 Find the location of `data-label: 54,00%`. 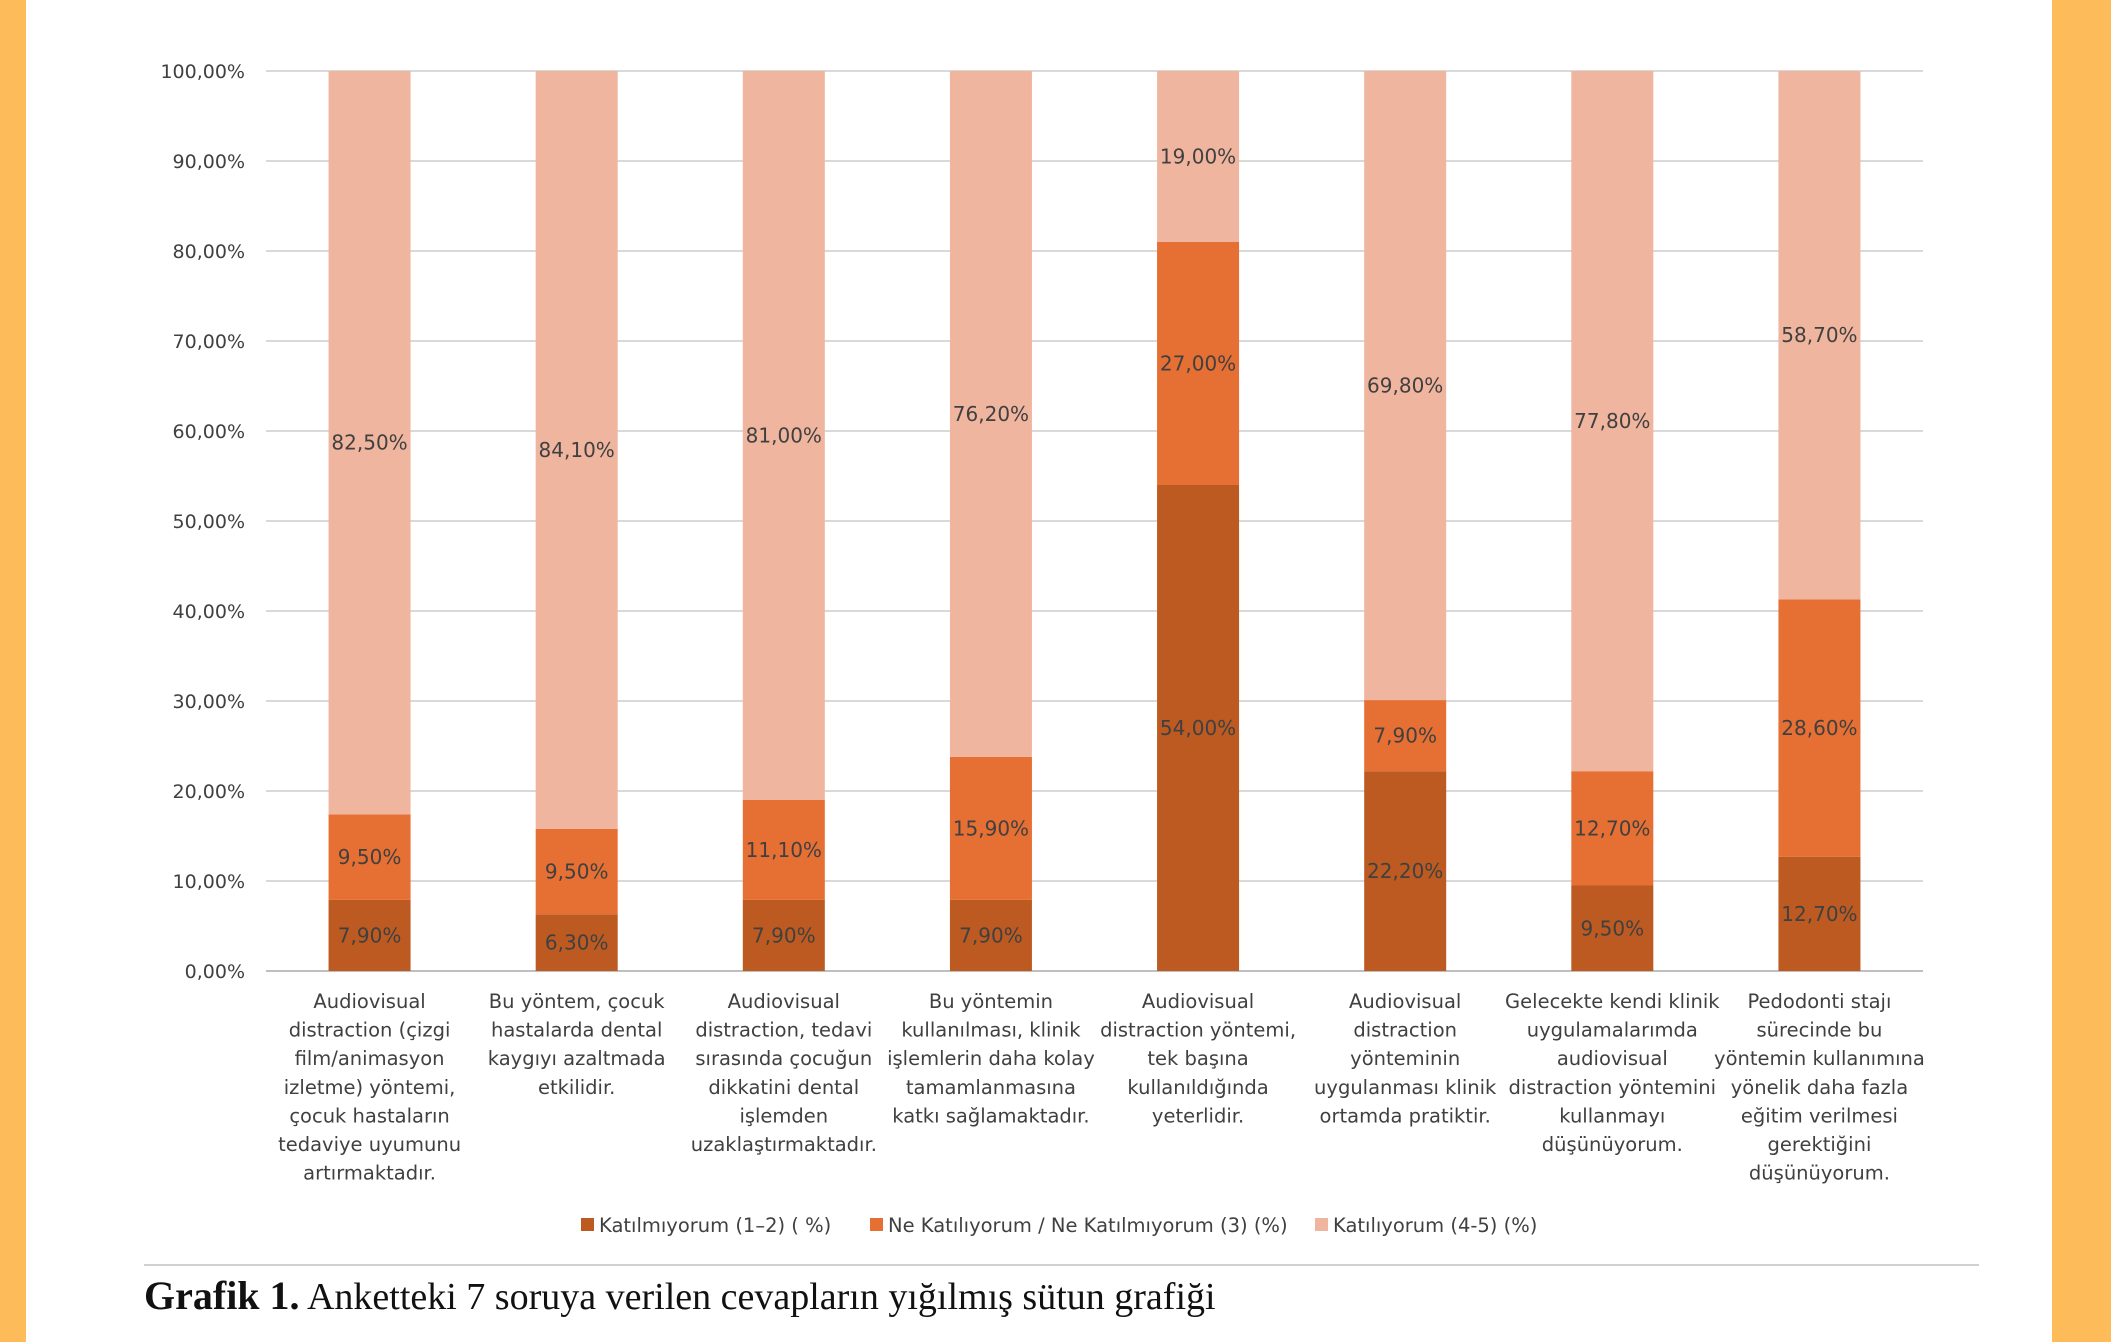

data-label: 54,00% is located at coordinates (1198, 728).